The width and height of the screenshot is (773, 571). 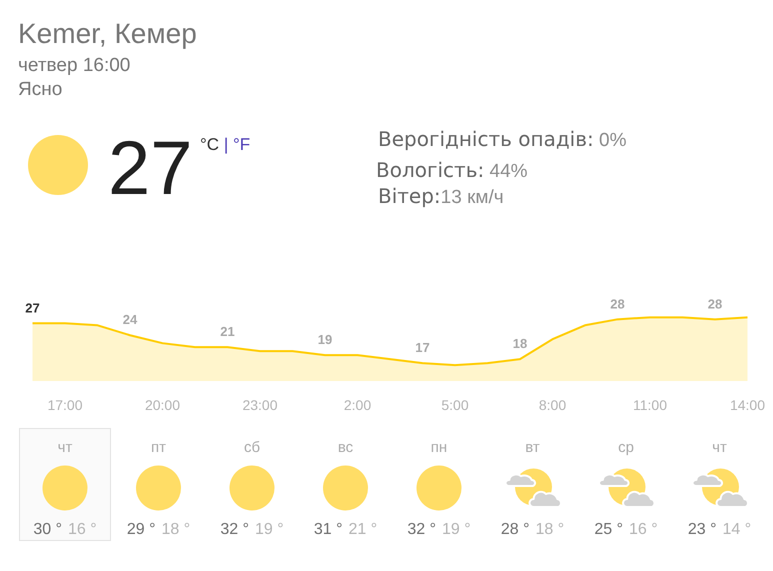 What do you see at coordinates (150, 168) in the screenshot?
I see `text: 27` at bounding box center [150, 168].